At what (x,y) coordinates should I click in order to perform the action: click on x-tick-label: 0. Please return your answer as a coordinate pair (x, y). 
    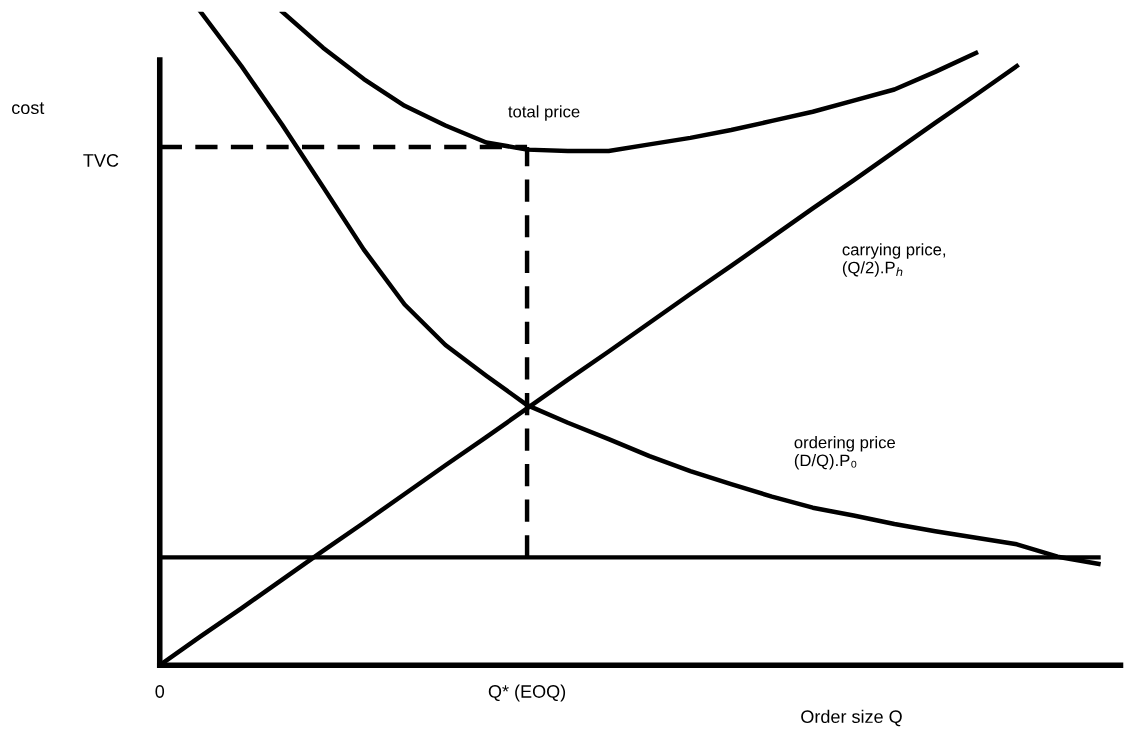
    Looking at the image, I should click on (160, 691).